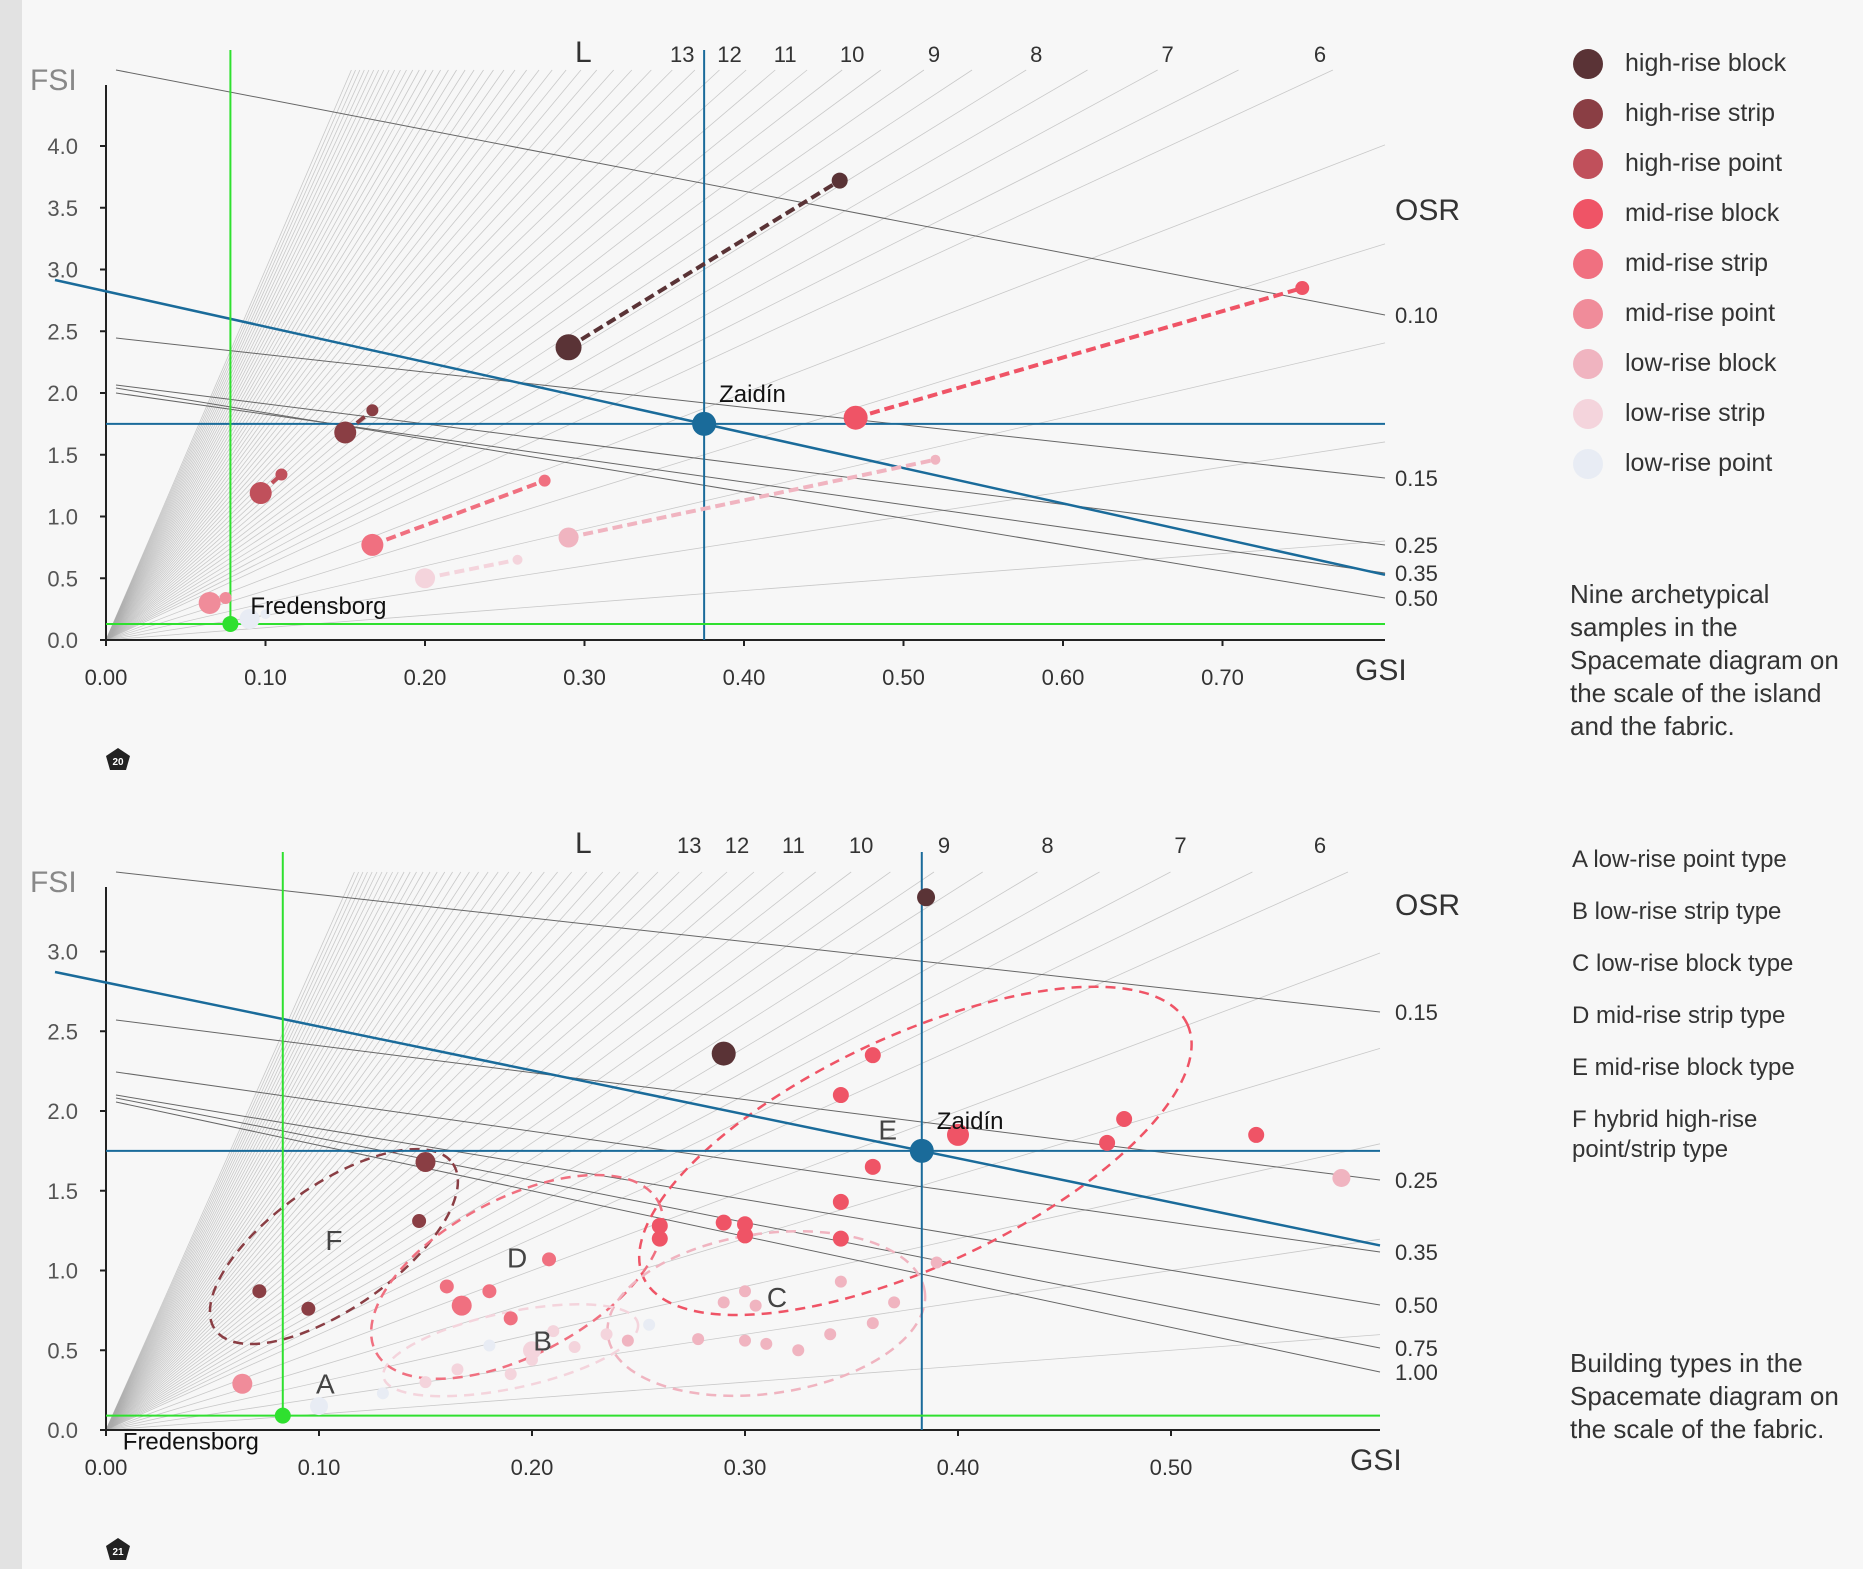  What do you see at coordinates (1416, 1372) in the screenshot?
I see `osr-tick-label: 1.00` at bounding box center [1416, 1372].